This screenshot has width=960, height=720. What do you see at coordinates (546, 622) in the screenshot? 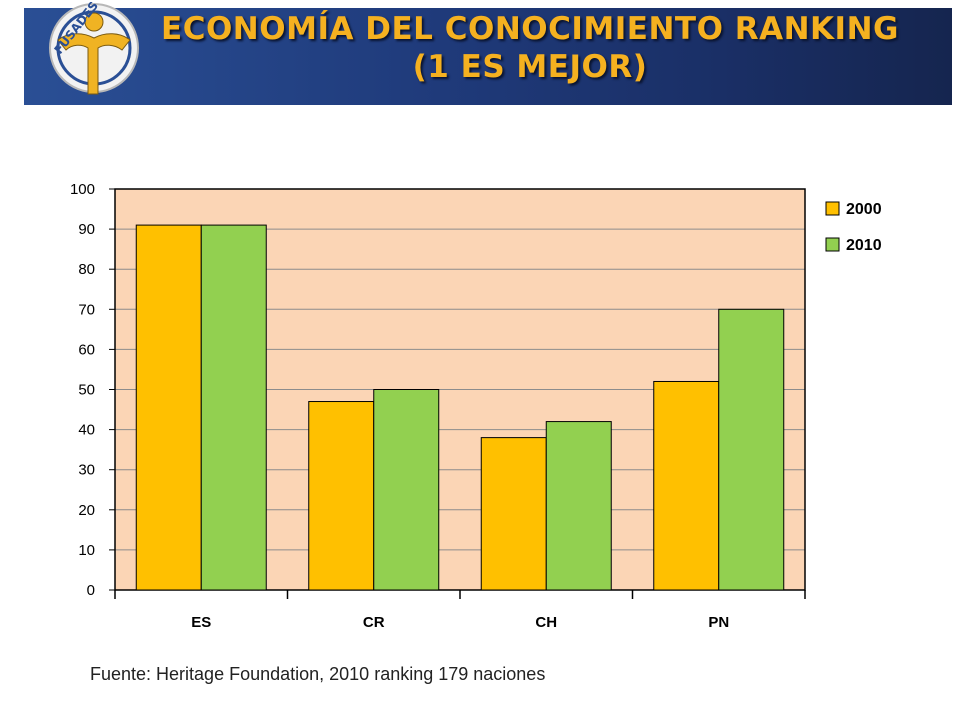
I see `x-tick-label: CH` at bounding box center [546, 622].